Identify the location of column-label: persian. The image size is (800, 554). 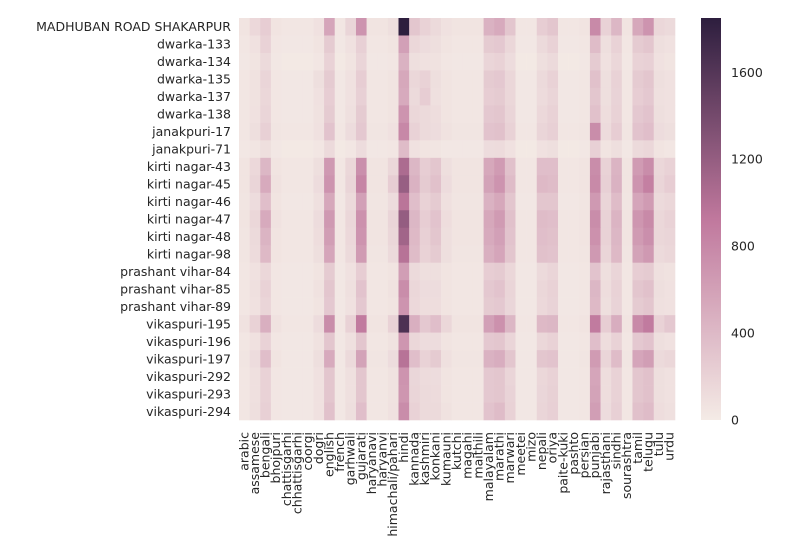
(584, 455).